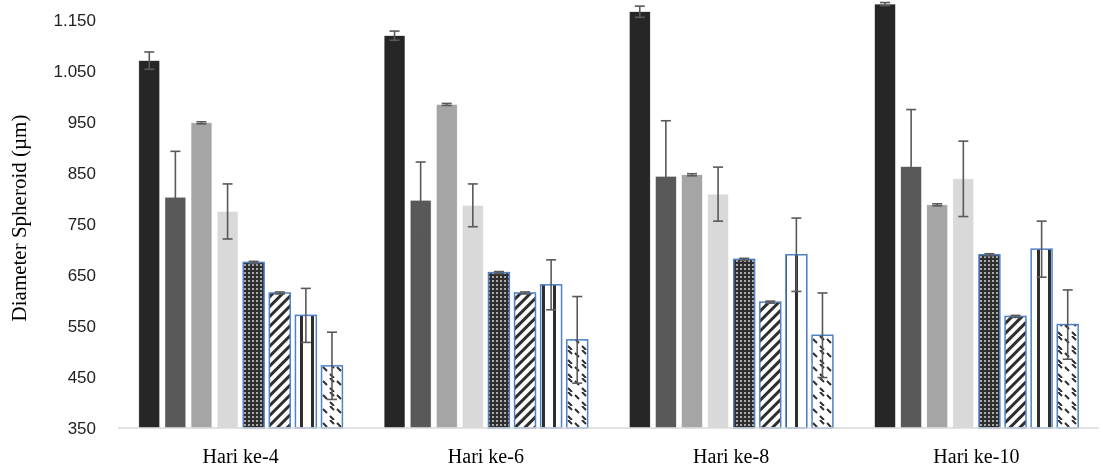  What do you see at coordinates (81, 276) in the screenshot?
I see `y-tick-label: 650` at bounding box center [81, 276].